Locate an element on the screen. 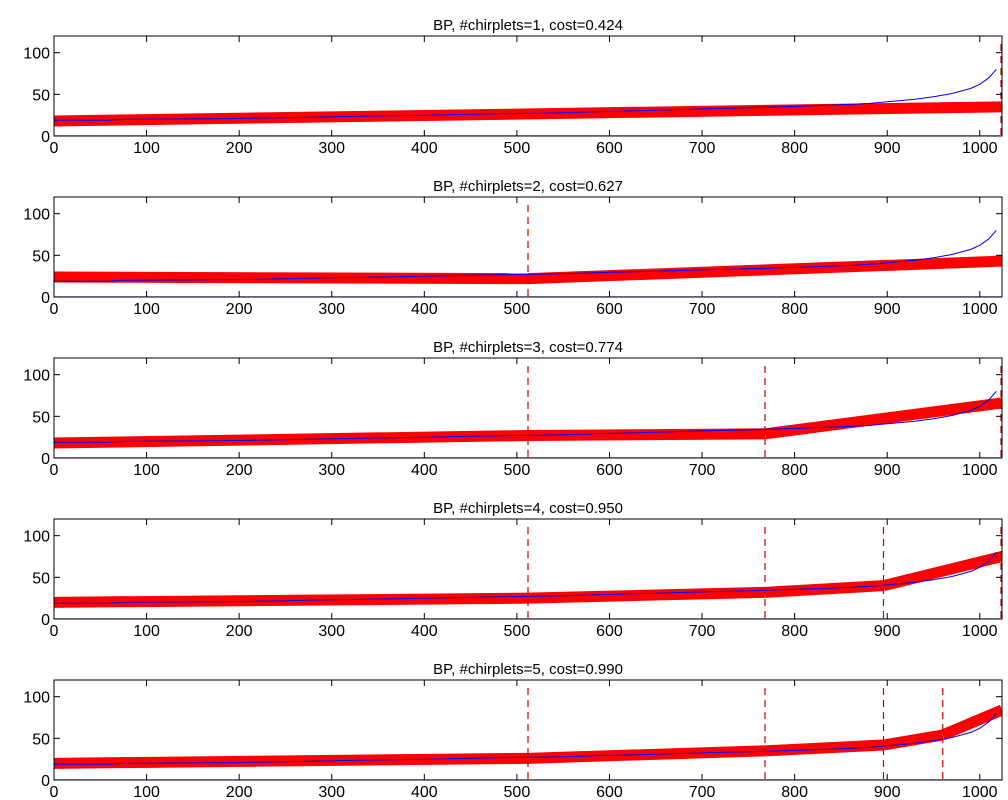  subplot-title: BP, #chirplets=5, cost=0.990 is located at coordinates (528, 669).